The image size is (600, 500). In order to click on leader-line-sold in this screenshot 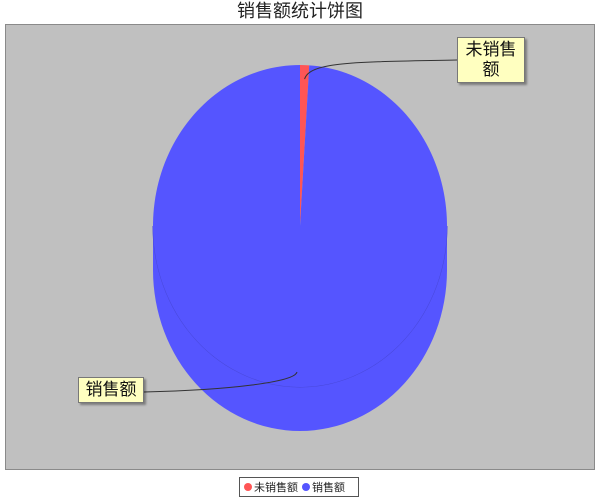, I will do `click(220, 382)`.